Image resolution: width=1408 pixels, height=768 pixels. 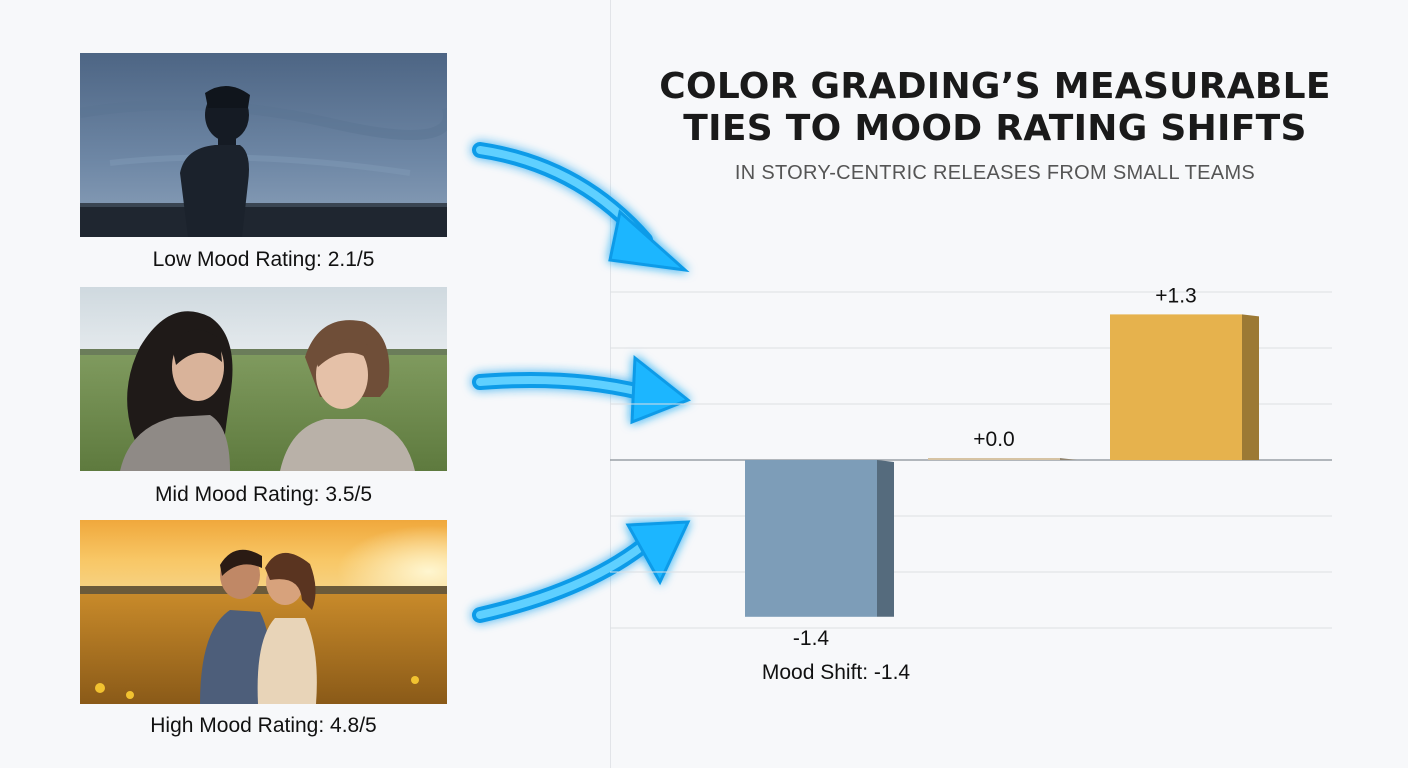 What do you see at coordinates (993, 439) in the screenshot?
I see `data-label-mid: +0.0` at bounding box center [993, 439].